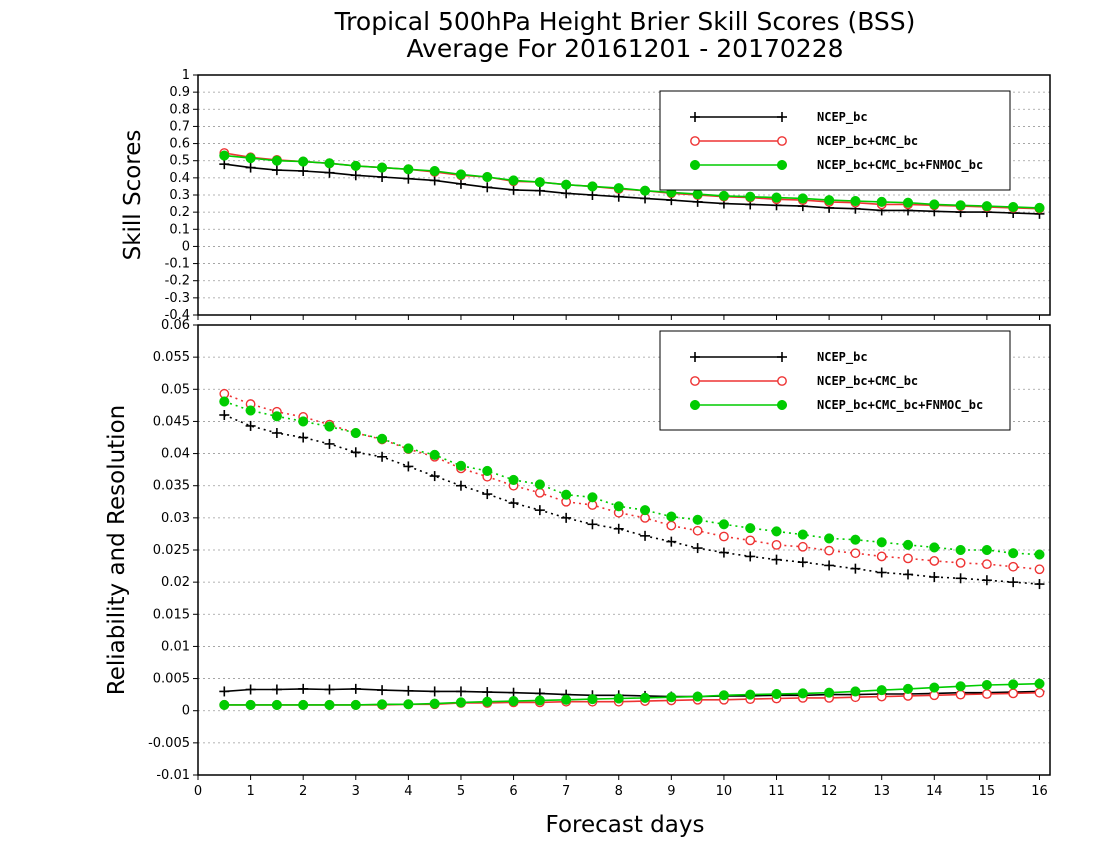 The width and height of the screenshot is (1100, 850). Describe the element at coordinates (173, 775) in the screenshot. I see `y-tick-label: -0.01` at that location.